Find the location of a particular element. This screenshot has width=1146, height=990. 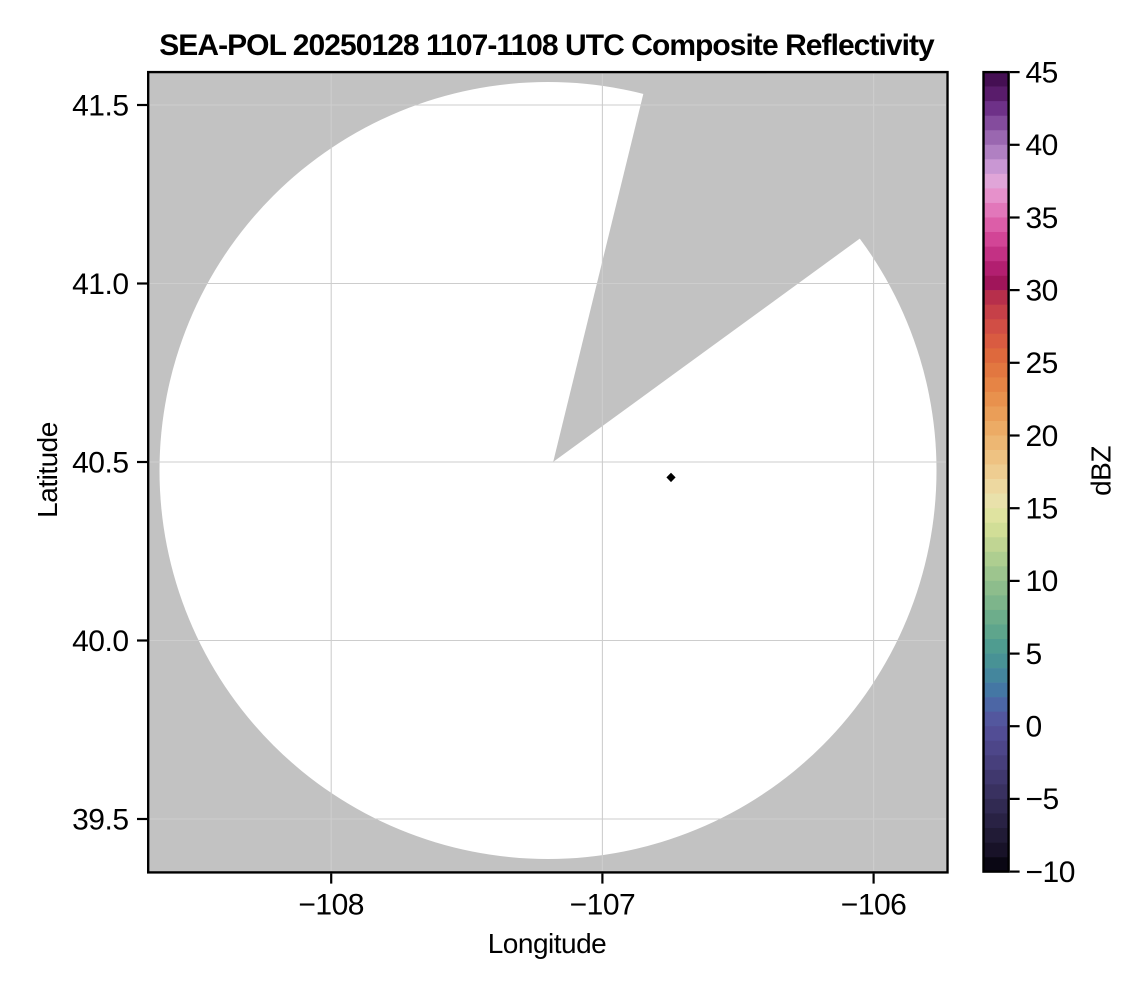

svg-text: 45 is located at coordinates (1042, 72).